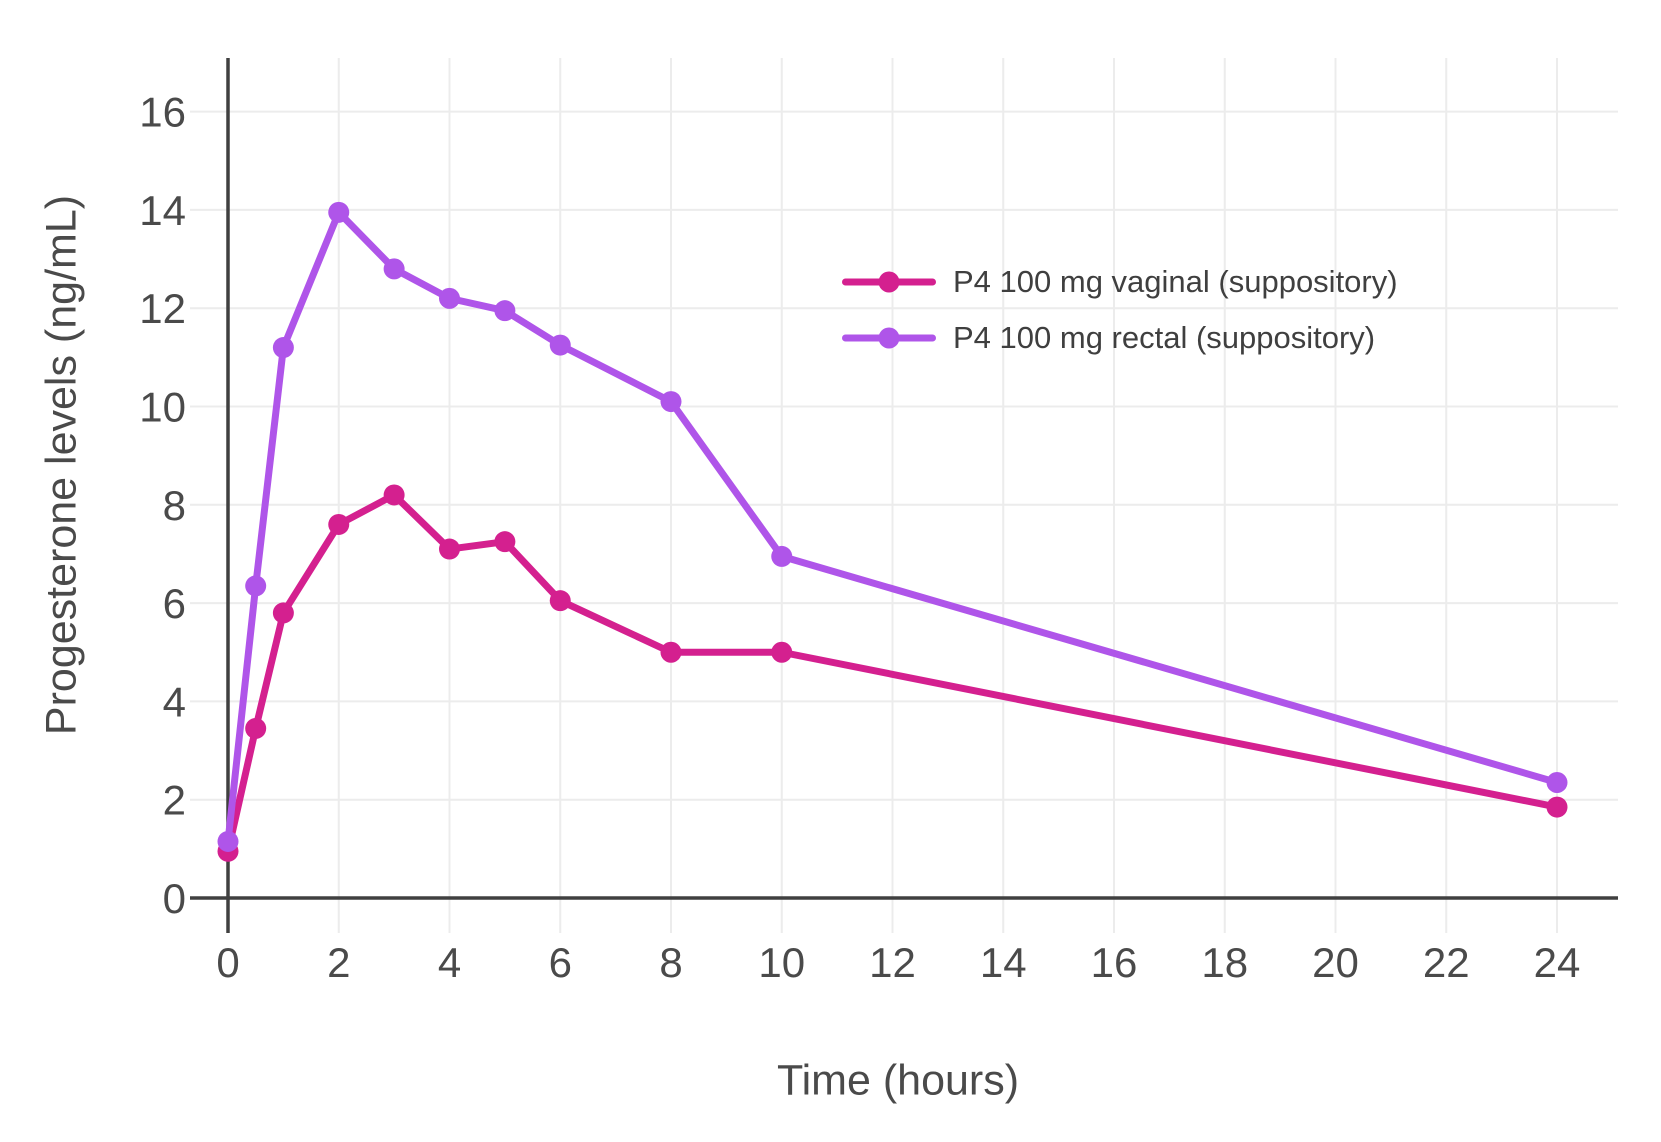 This screenshot has width=1661, height=1142. Describe the element at coordinates (889, 282) in the screenshot. I see `legend-marker-vaginal-icon` at that location.